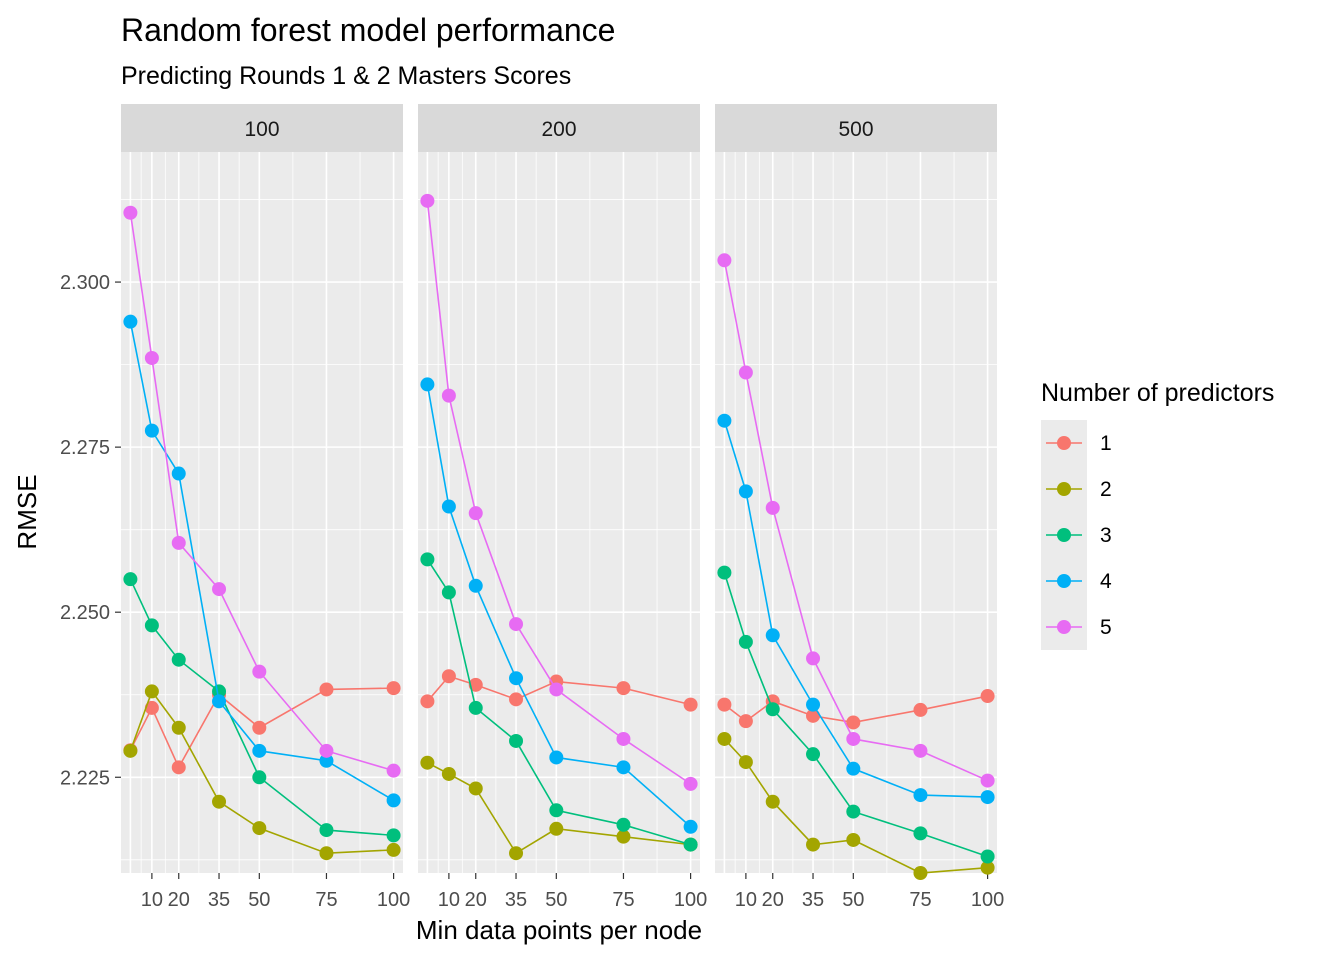 This screenshot has width=1344, height=960. Describe the element at coordinates (85, 448) in the screenshot. I see `y-tick-label: 2.275` at that location.